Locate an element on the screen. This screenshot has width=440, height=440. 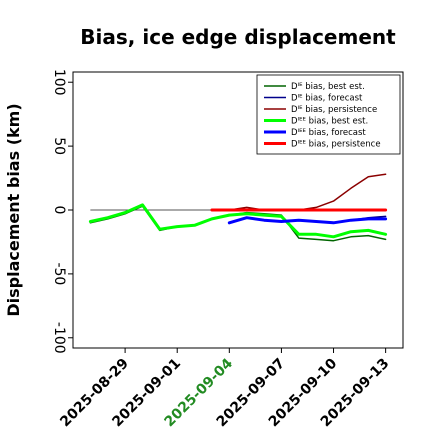
legend-entry-label: Dᴵᴱ bias, persistence is located at coordinates (334, 110).